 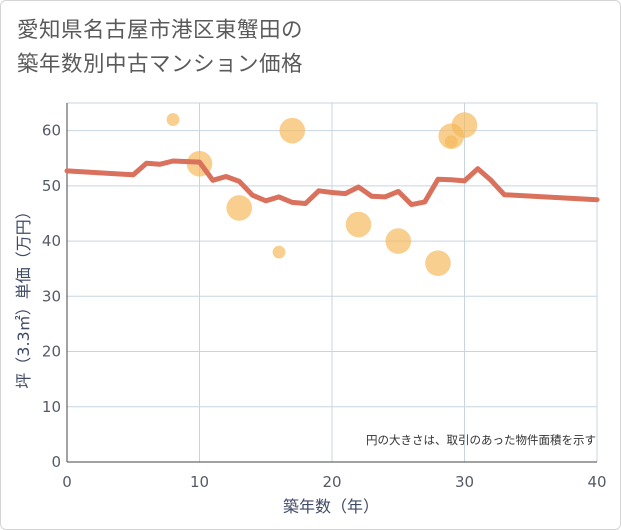 What do you see at coordinates (464, 482) in the screenshot?
I see `x-tick-label: 30` at bounding box center [464, 482].